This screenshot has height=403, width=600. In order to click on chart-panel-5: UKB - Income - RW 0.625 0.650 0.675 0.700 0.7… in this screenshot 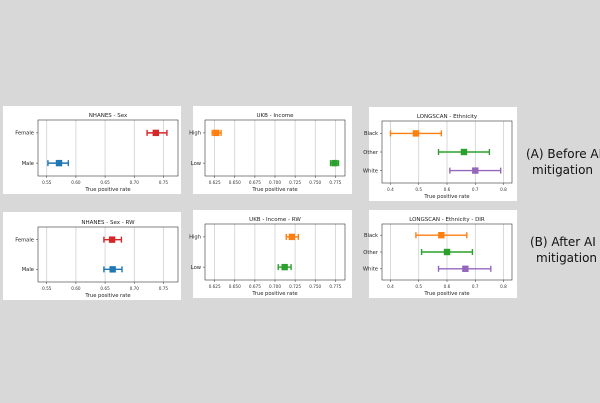, I will do `click(270, 254)`.